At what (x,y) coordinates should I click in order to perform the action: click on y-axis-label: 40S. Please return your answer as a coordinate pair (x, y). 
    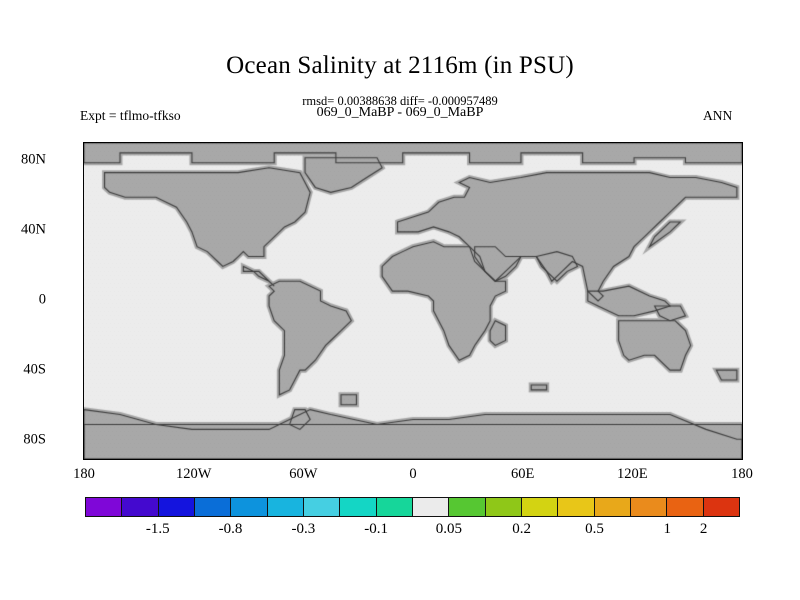
    Looking at the image, I should click on (34, 369).